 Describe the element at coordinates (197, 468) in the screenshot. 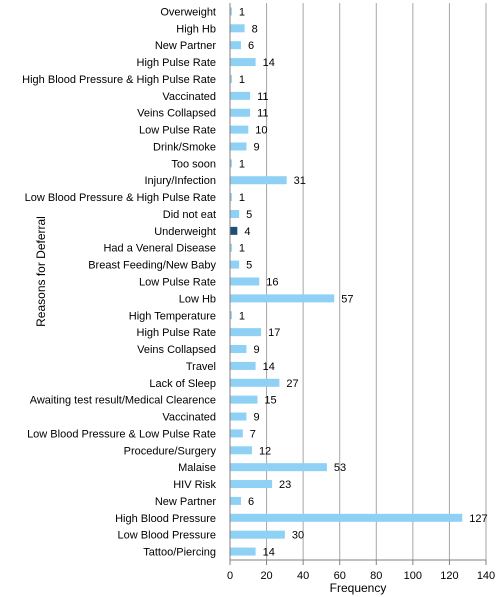

I see `category-label: Malaise` at that location.